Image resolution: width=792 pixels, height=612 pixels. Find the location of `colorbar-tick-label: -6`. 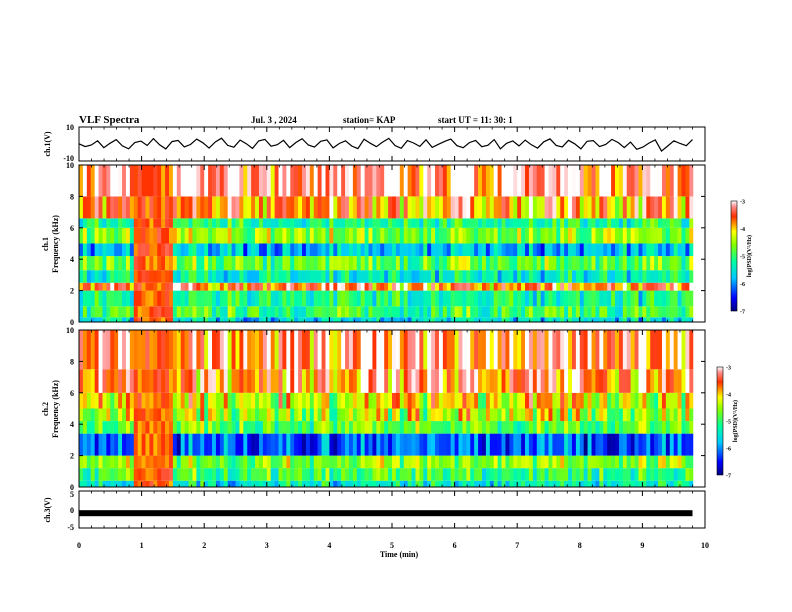

colorbar-tick-label: -6 is located at coordinates (728, 450).